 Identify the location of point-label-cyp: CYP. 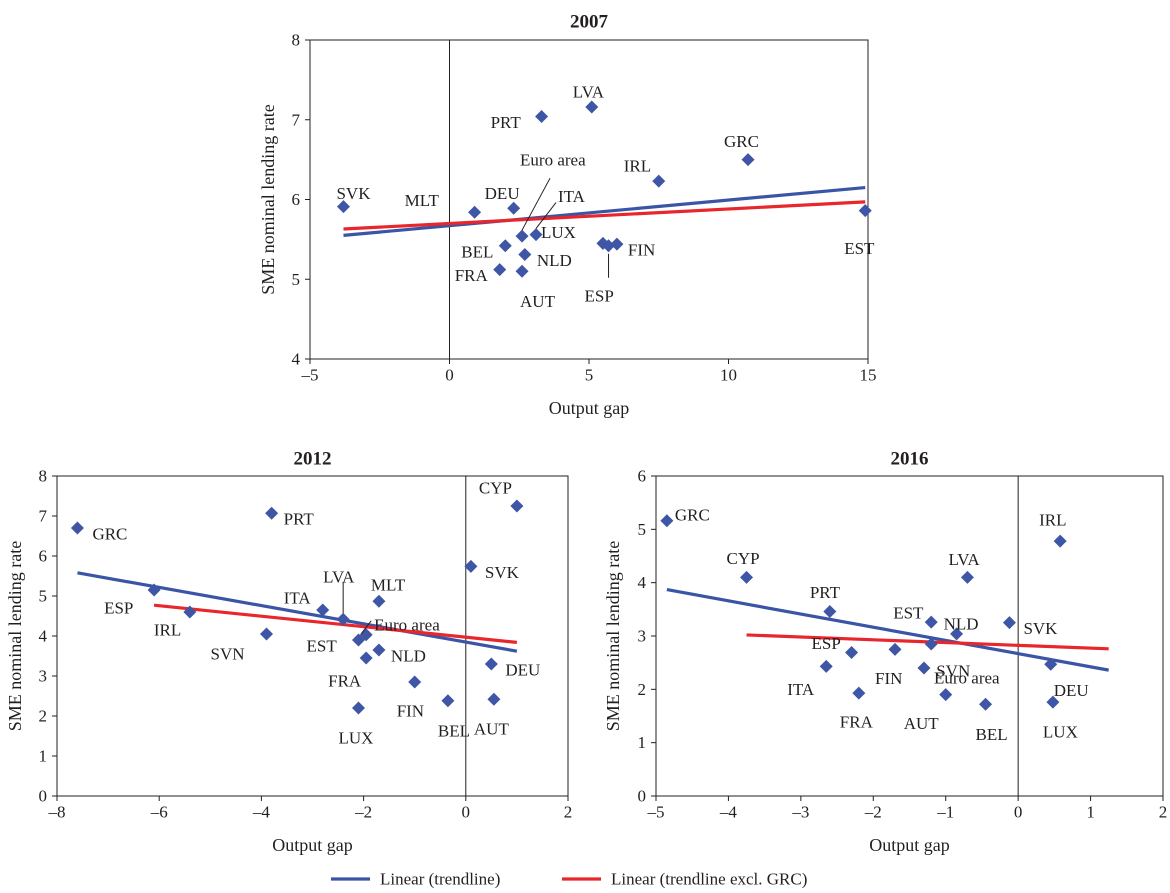
(495, 488).